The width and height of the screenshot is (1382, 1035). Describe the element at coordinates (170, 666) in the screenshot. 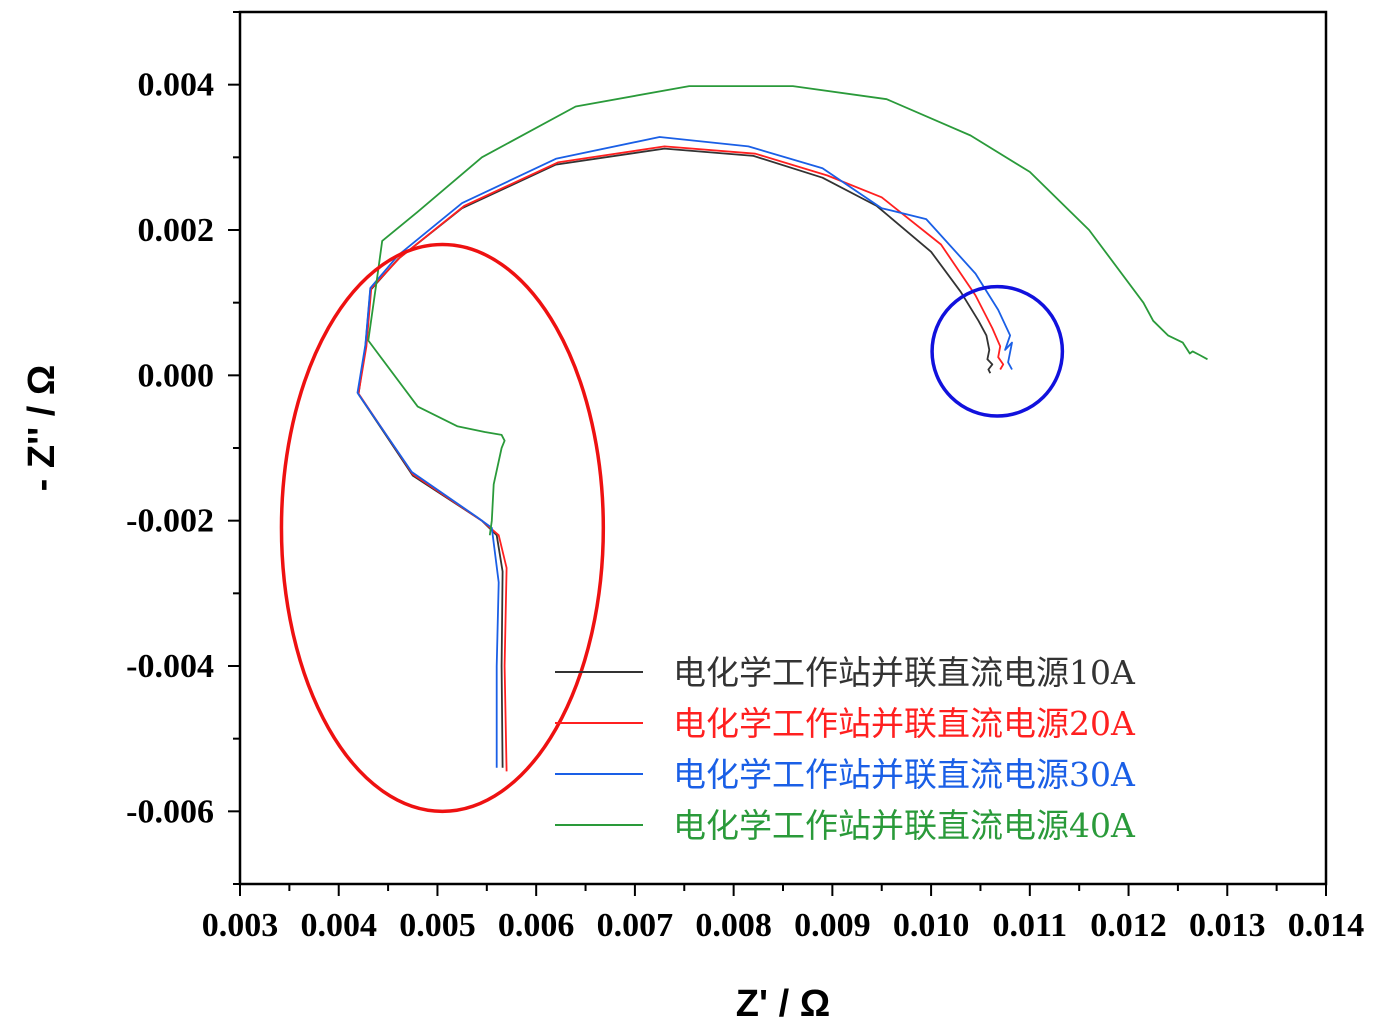

I see `y-tick-label: -0.004` at that location.